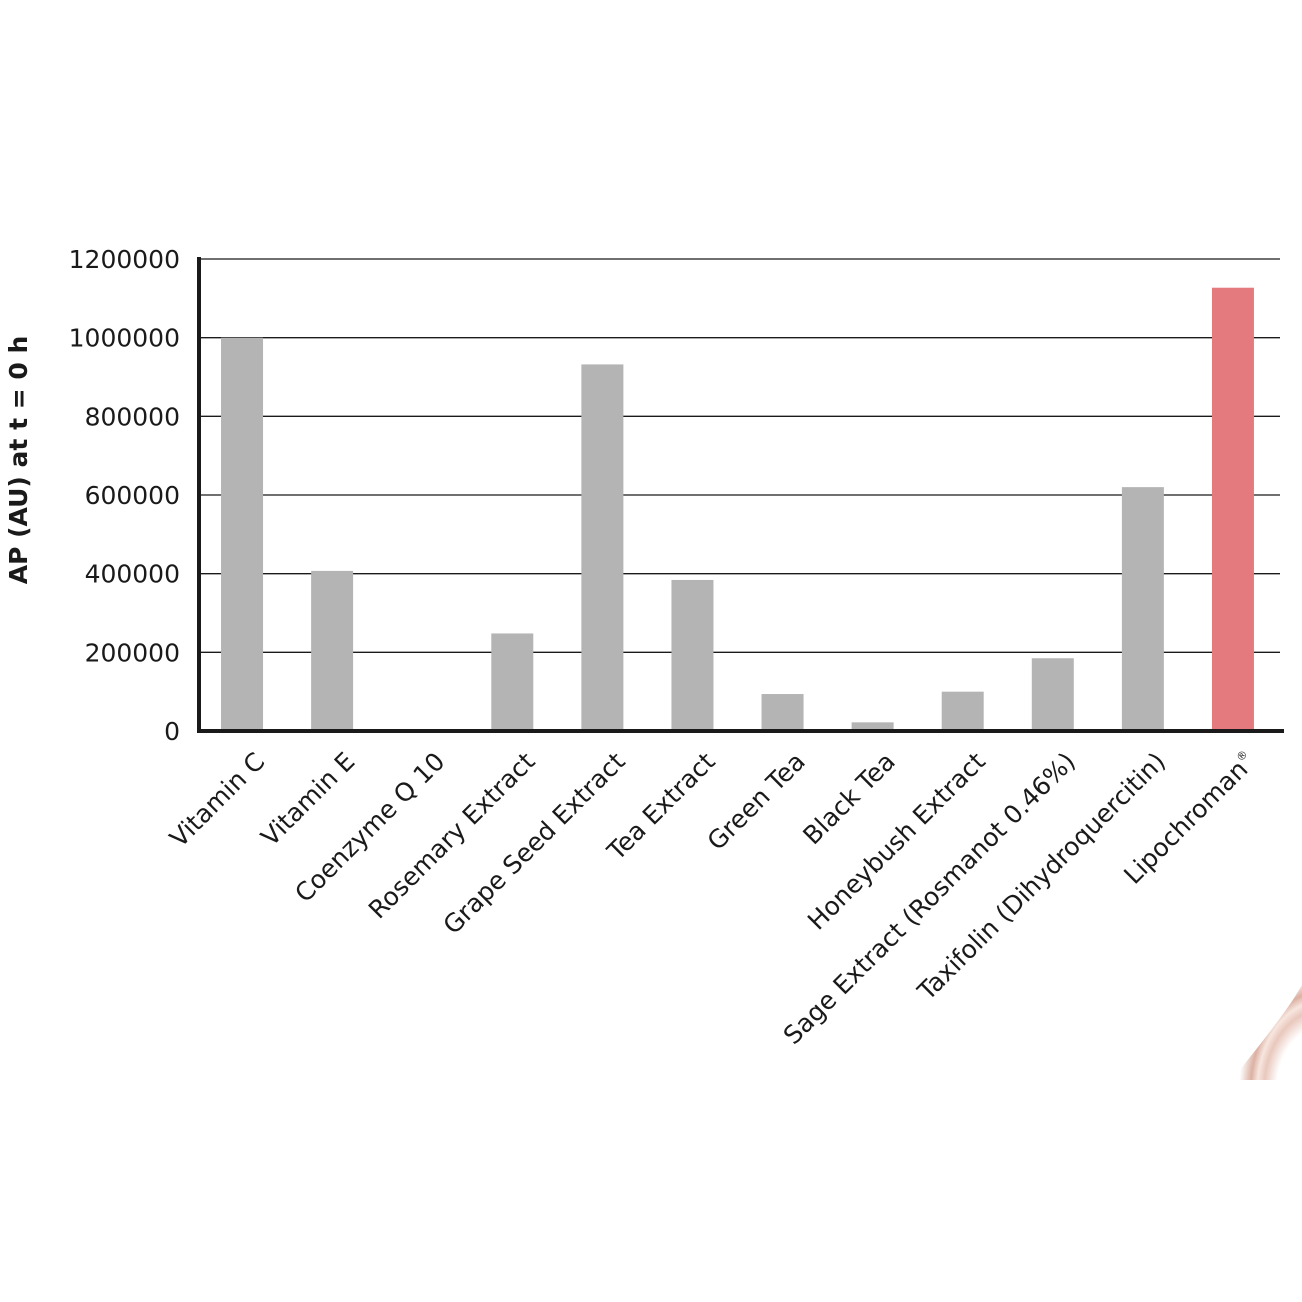 This screenshot has height=1302, width=1302. I want to click on y-tick-label: 1000000, so click(124, 338).